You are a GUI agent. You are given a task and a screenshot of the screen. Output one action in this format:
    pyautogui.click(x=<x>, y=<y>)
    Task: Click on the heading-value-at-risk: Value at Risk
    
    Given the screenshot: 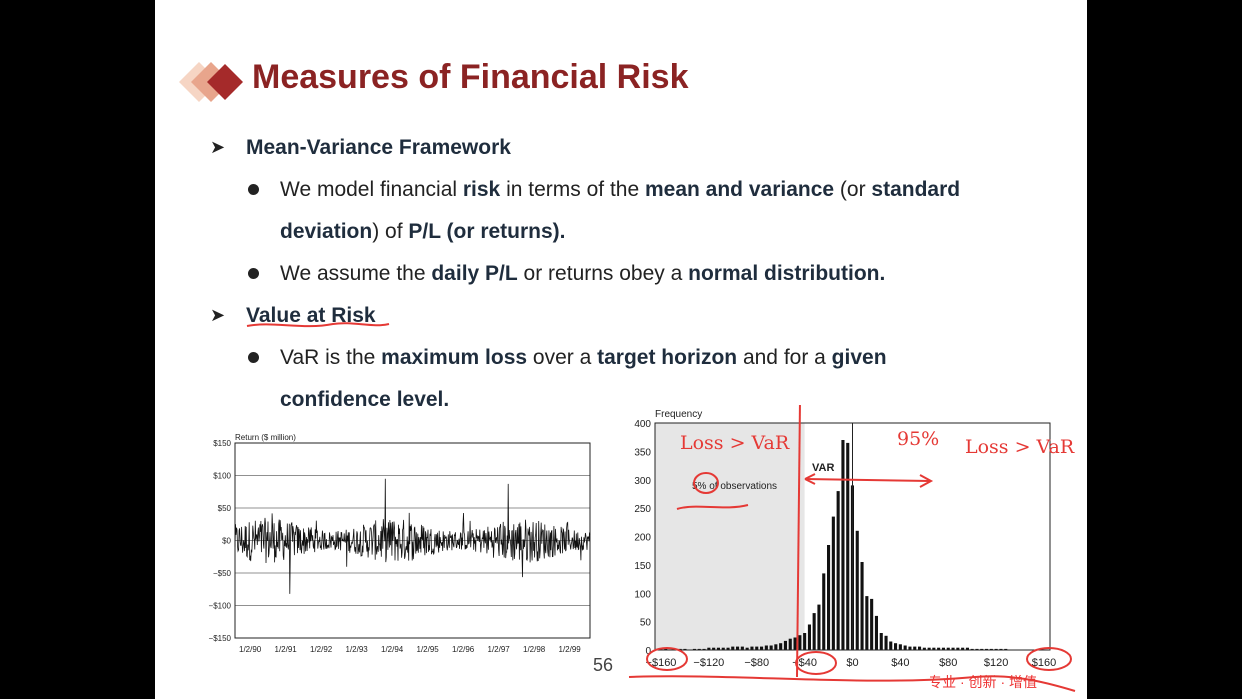 What is the action you would take?
    pyautogui.click(x=311, y=315)
    